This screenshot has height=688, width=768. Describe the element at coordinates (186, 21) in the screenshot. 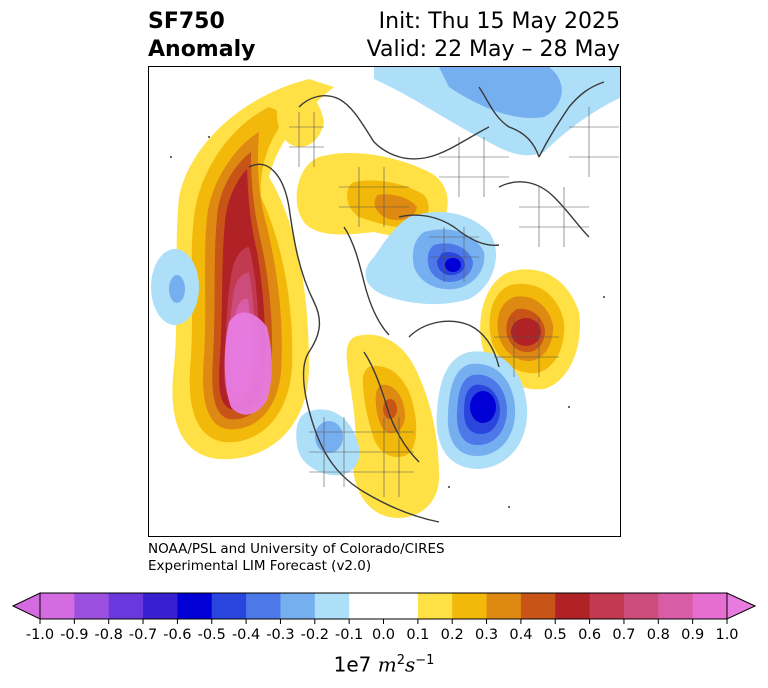

I see `variable-title: SF750` at that location.